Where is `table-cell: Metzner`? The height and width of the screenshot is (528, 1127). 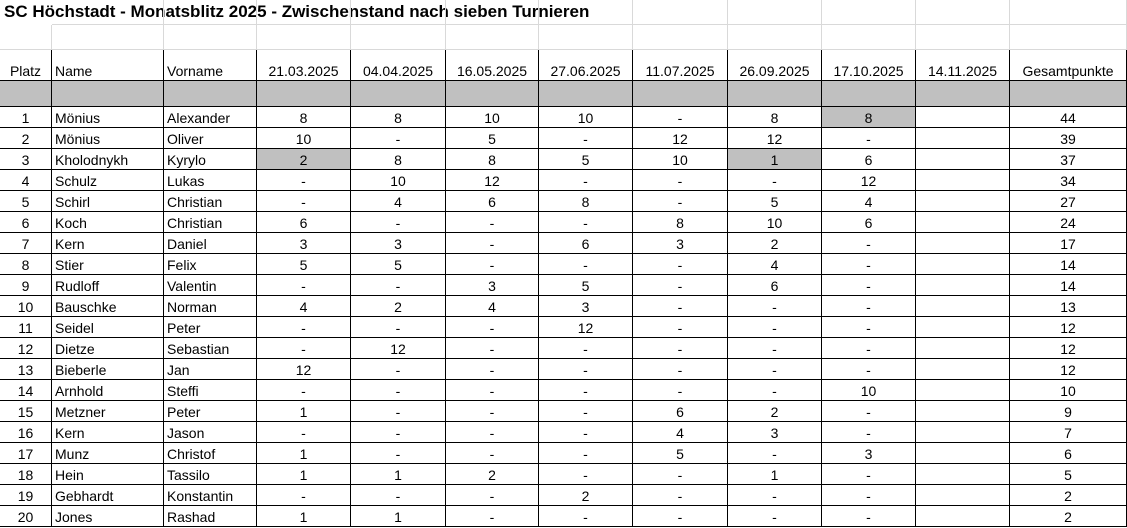
table-cell: Metzner is located at coordinates (108, 411).